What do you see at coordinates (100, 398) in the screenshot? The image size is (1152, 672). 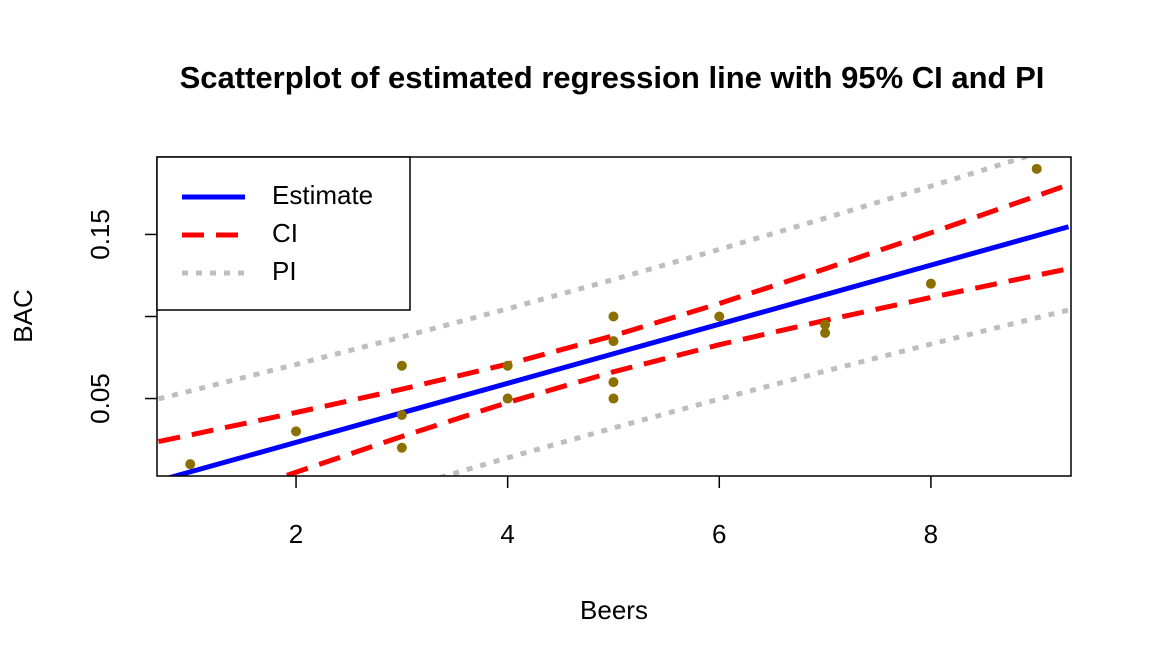 I see `y-tick-label: 0.05` at bounding box center [100, 398].